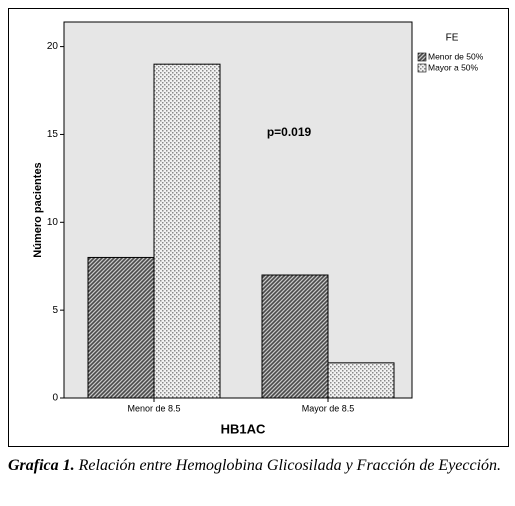 This screenshot has height=506, width=515. Describe the element at coordinates (53, 134) in the screenshot. I see `y-tick-label: 15` at that location.